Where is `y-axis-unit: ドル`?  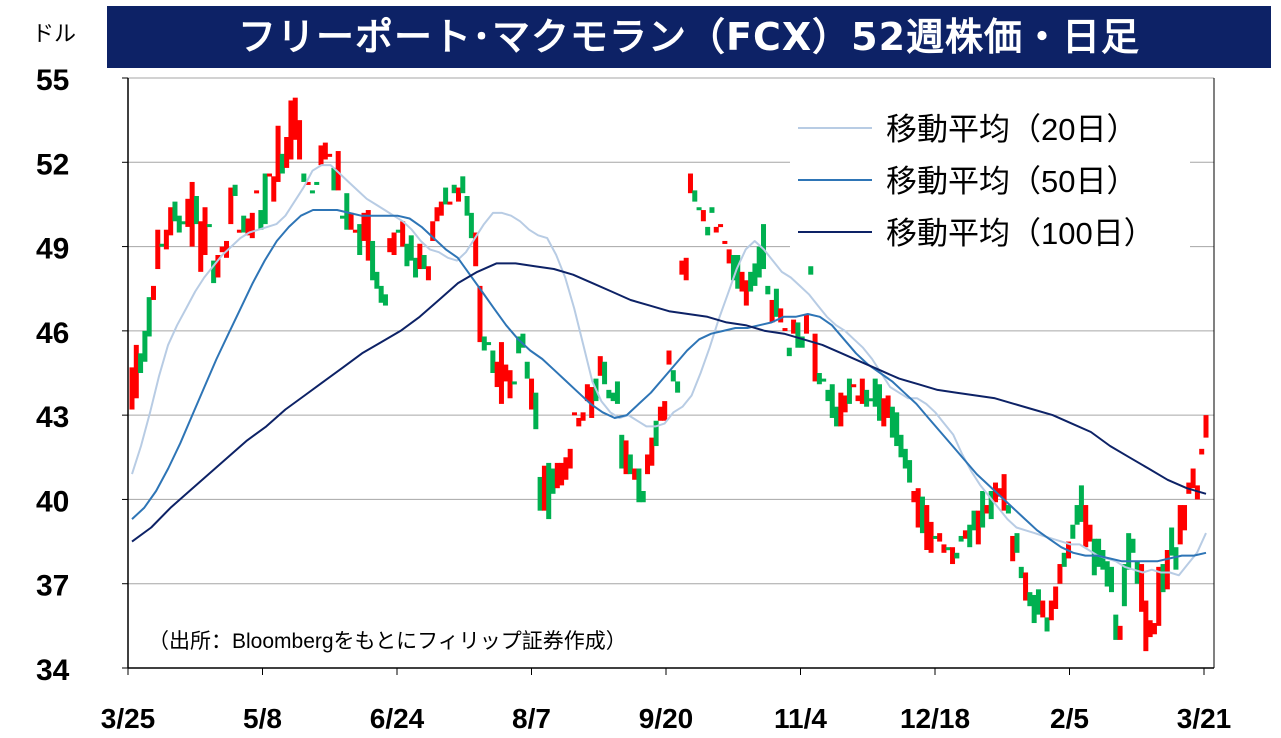 y-axis-unit: ドル is located at coordinates (54, 34).